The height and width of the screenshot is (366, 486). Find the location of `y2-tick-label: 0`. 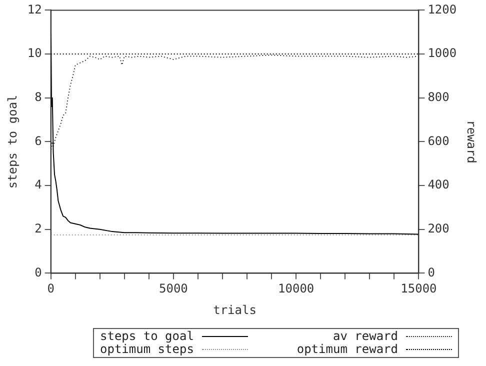

y2-tick-label: 0 is located at coordinates (431, 272).